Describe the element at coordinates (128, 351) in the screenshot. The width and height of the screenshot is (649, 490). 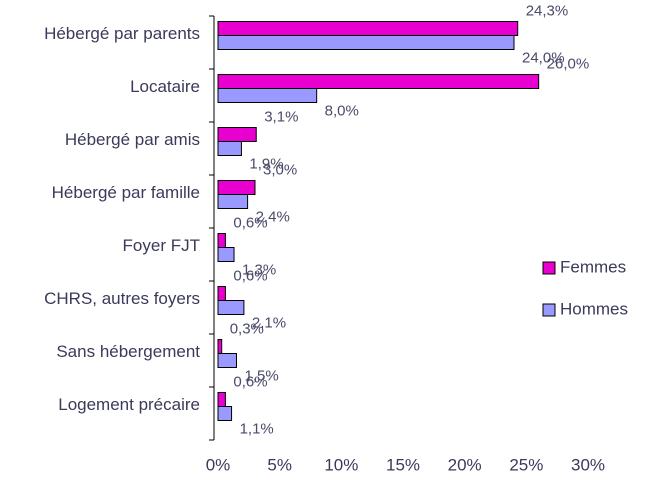
I see `category-label: Sans hébergement` at that location.